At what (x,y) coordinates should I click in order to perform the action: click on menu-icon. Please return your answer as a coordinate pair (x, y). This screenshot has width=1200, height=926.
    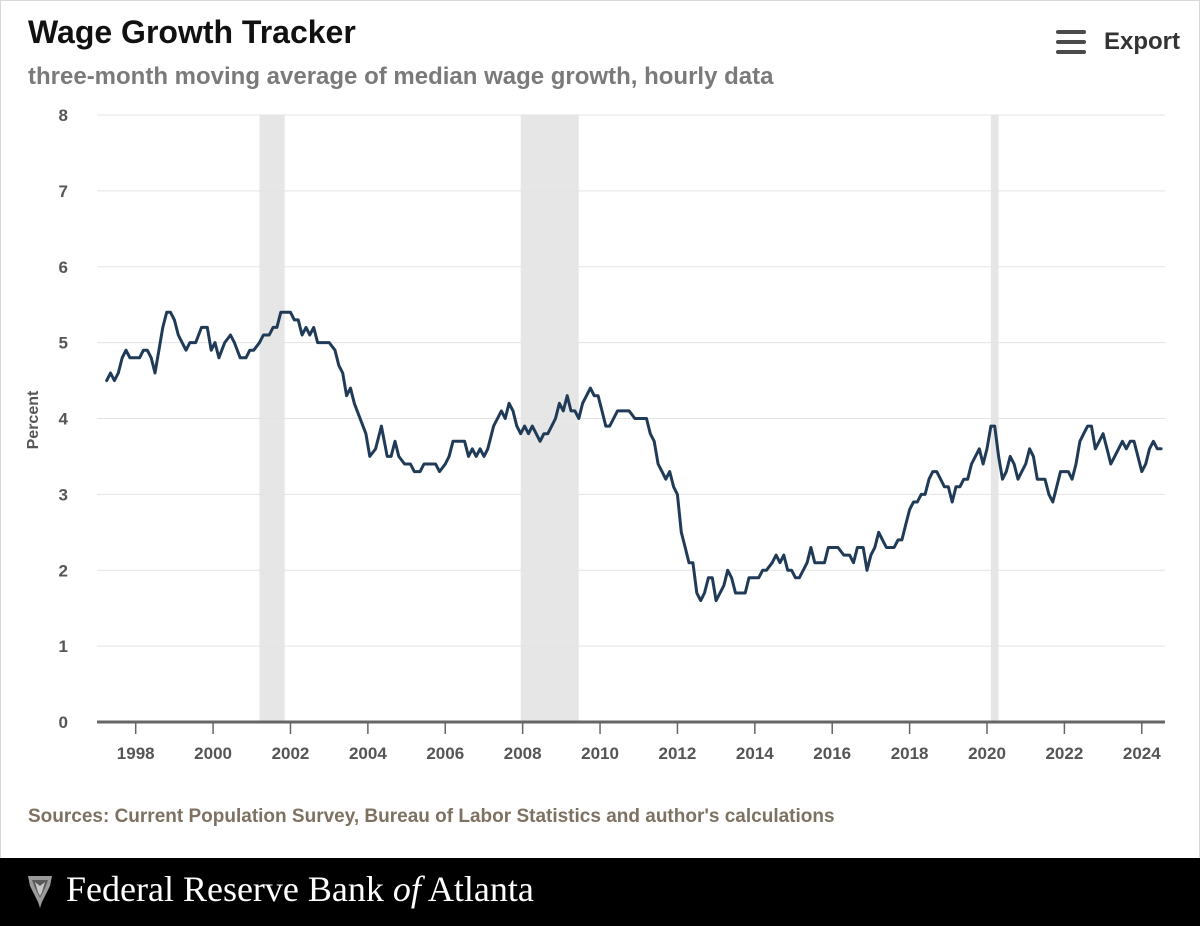
    Looking at the image, I should click on (1070, 42).